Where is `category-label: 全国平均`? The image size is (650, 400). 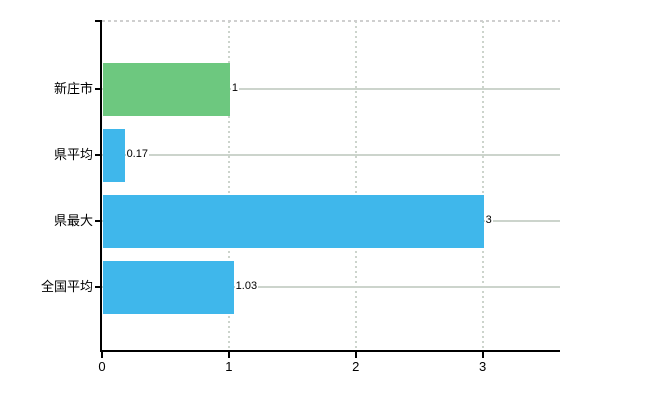
category-label: 全国平均 is located at coordinates (66, 286).